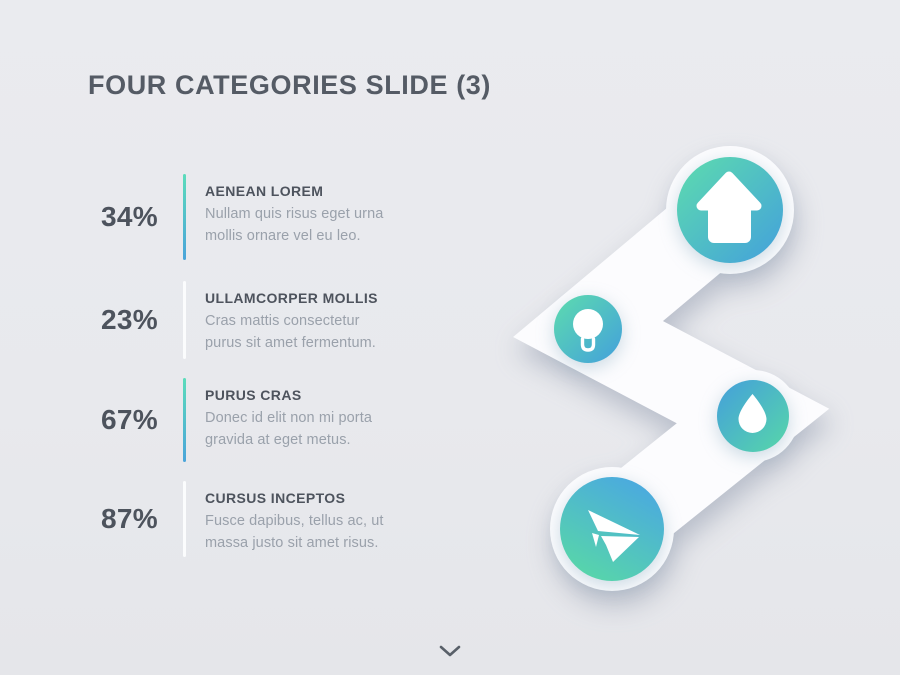  What do you see at coordinates (264, 191) in the screenshot?
I see `item-title: AENEAN LOREM` at bounding box center [264, 191].